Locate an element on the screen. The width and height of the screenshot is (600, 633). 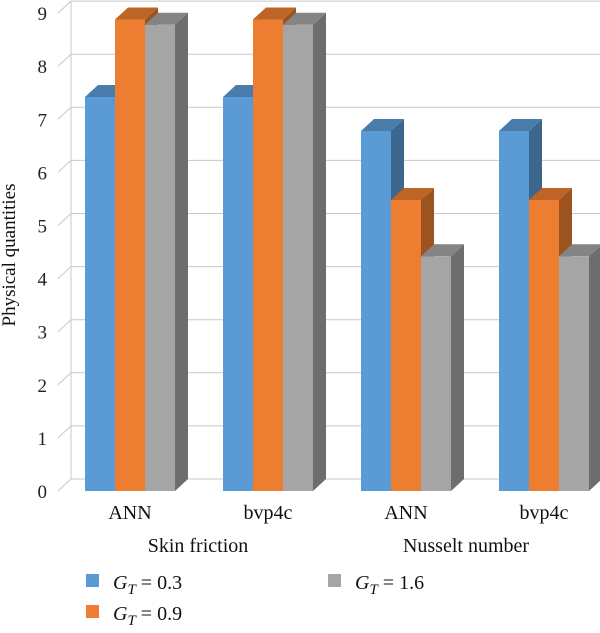
group-labels: Skin friction Nusselt number is located at coordinates (339, 546).